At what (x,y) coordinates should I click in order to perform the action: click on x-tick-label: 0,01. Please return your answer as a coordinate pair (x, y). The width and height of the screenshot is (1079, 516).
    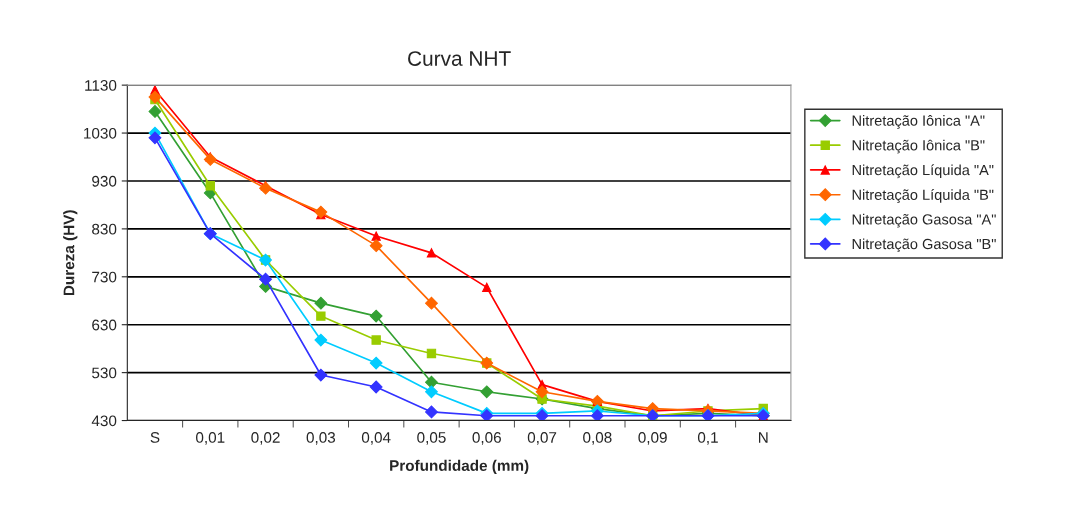
    Looking at the image, I should click on (210, 438).